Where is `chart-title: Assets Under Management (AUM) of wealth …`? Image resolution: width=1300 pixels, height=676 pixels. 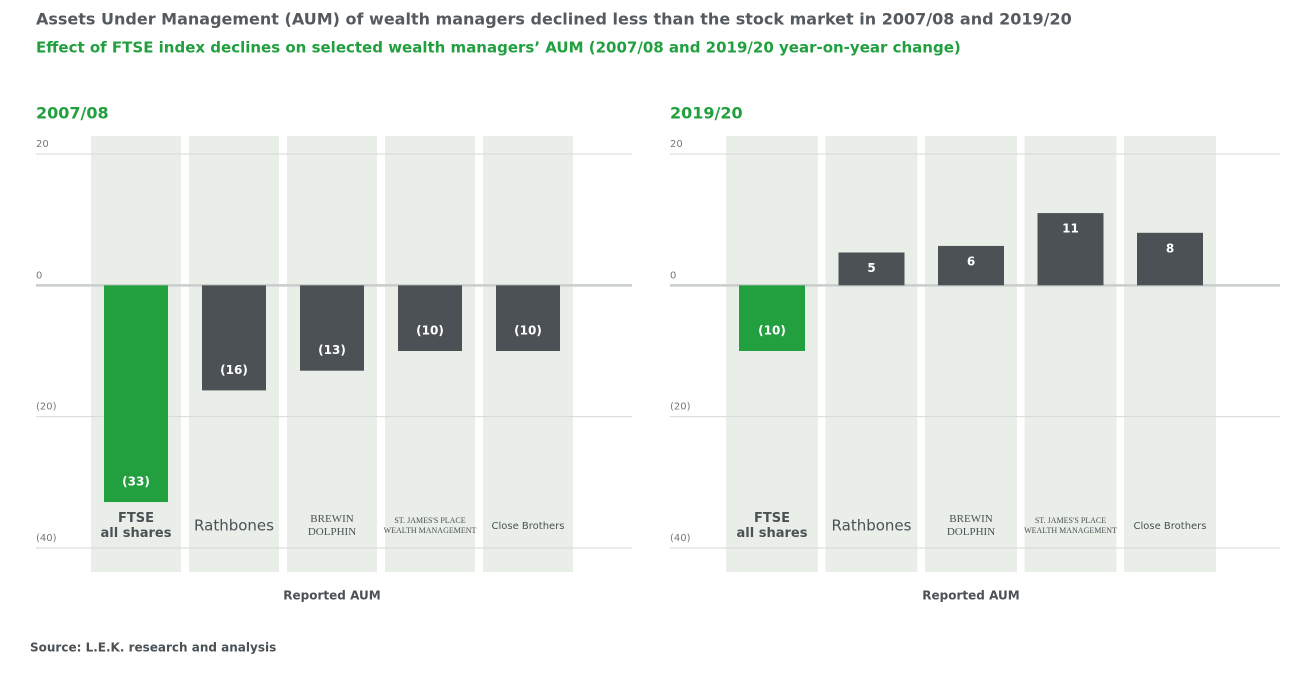
chart-title: Assets Under Management (AUM) of wealth … is located at coordinates (554, 19).